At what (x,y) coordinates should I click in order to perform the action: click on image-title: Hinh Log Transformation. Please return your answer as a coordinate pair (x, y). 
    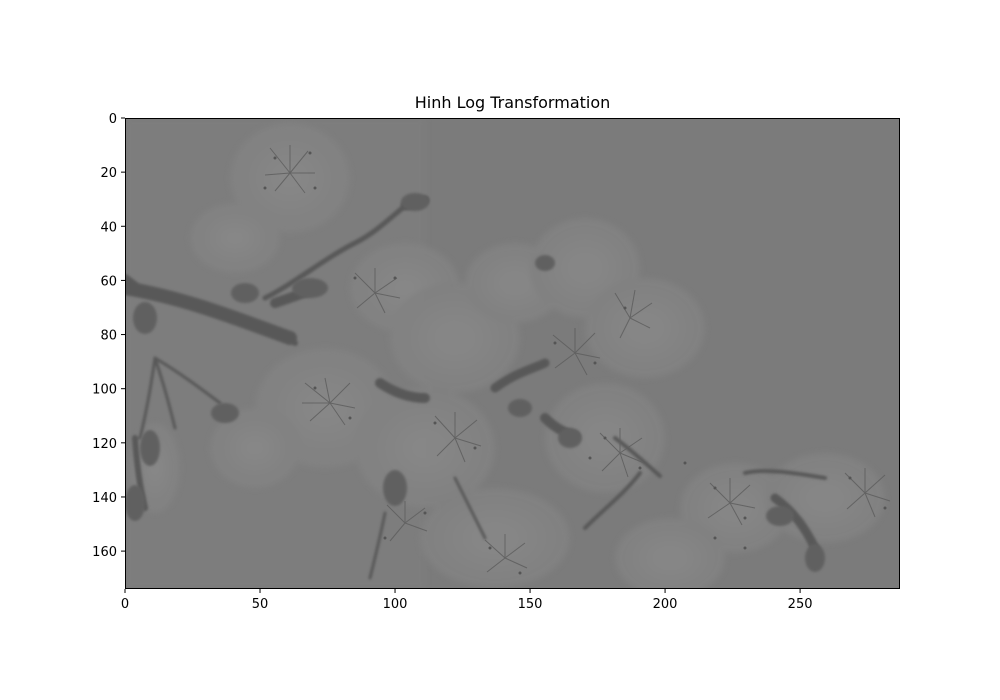
    Looking at the image, I should click on (512, 102).